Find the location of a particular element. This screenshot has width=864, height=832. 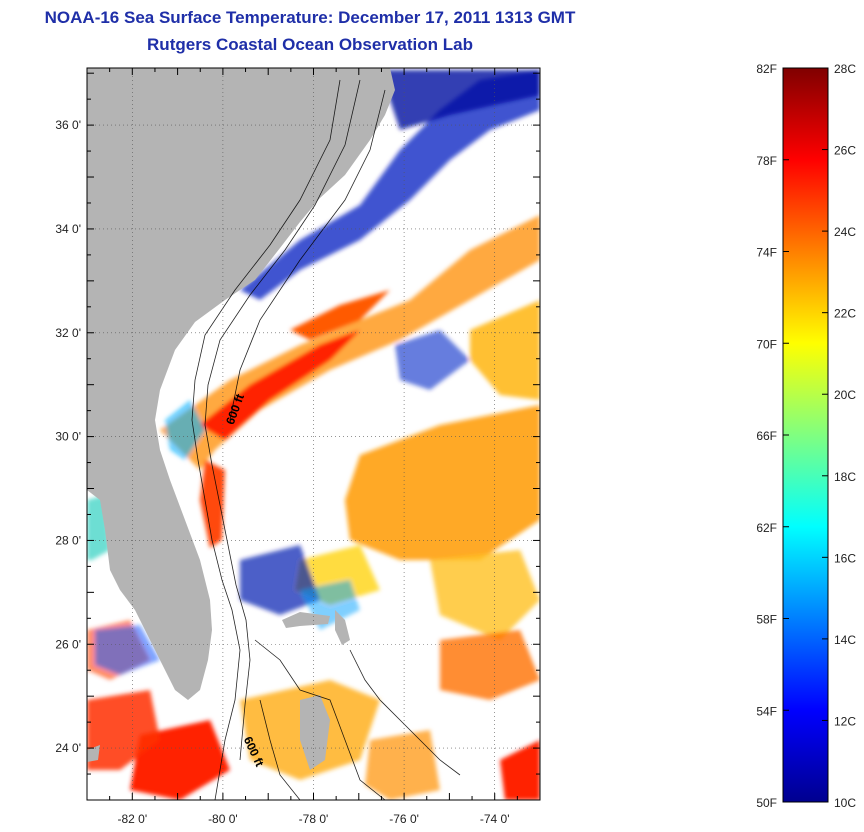

fahrenheit-label: 74F is located at coordinates (766, 253).